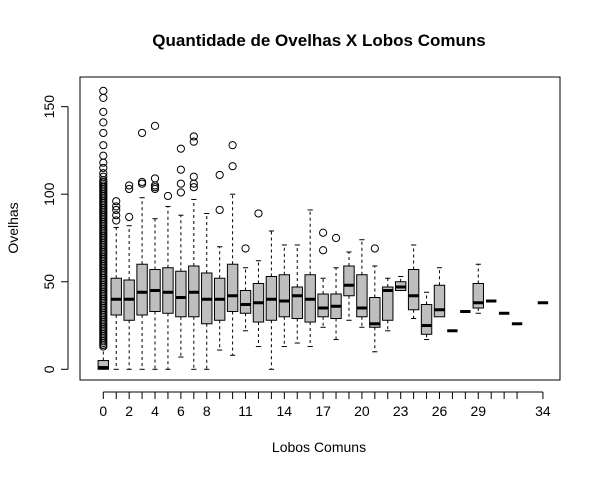 This screenshot has height=478, width=602. I want to click on y-tick-label: 0, so click(49, 369).